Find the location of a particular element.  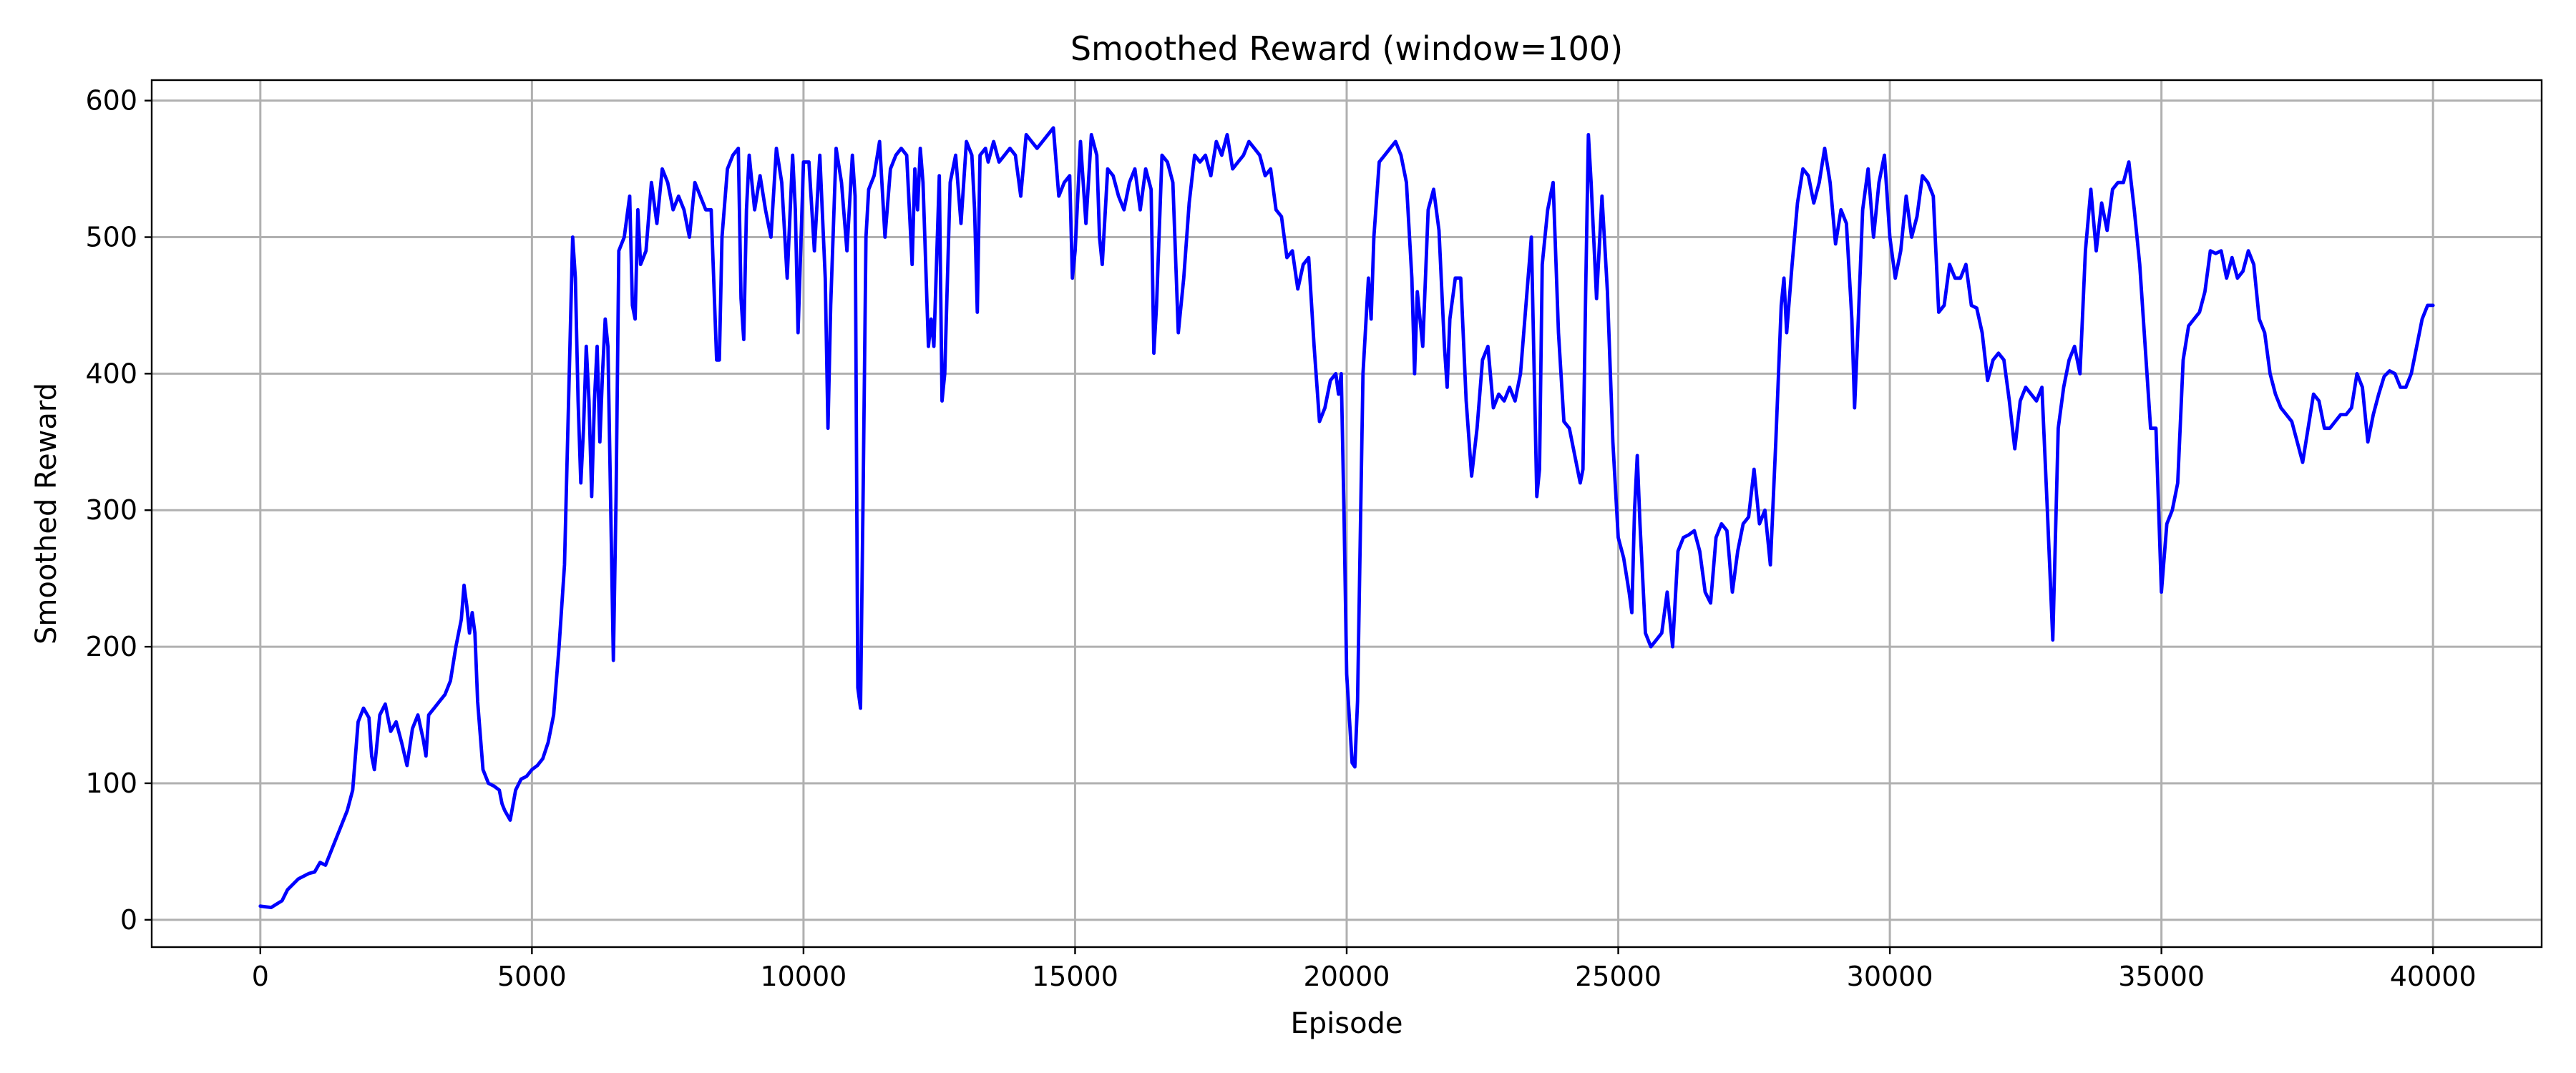

y-tick-label: 200 is located at coordinates (111, 646).